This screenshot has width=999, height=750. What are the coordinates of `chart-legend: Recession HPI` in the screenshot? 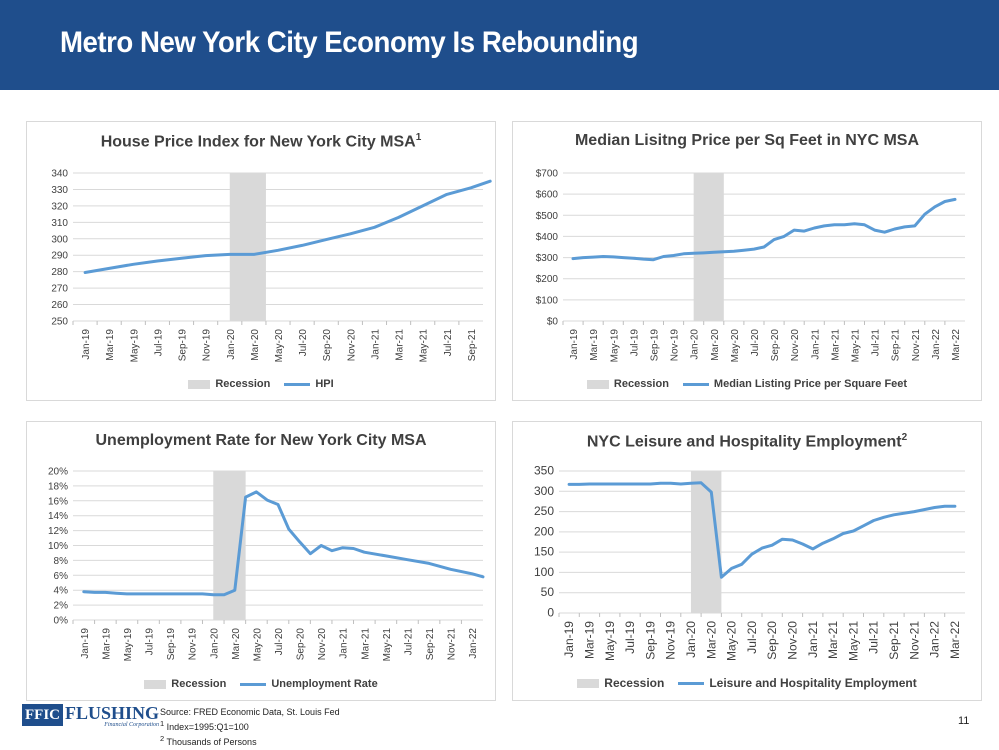 It's located at (261, 384).